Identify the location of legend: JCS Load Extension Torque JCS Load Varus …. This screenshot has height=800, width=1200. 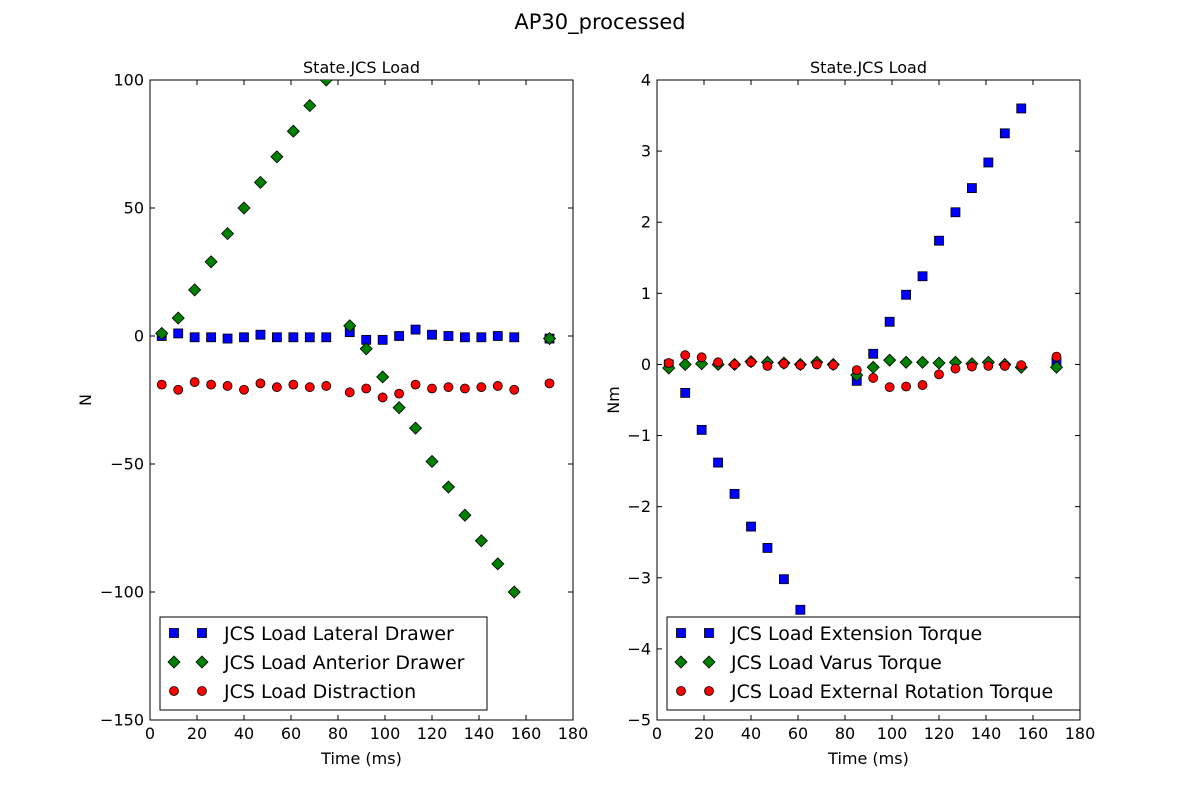
(873, 663).